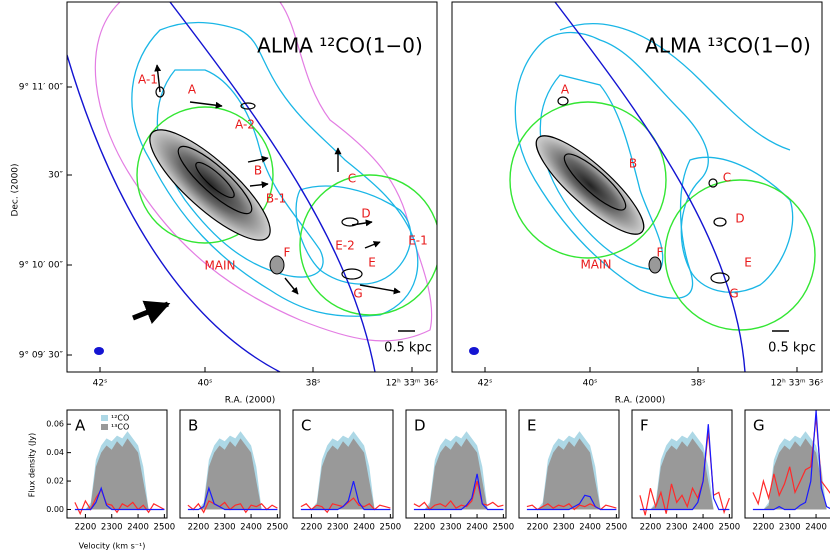  Describe the element at coordinates (420, 426) in the screenshot. I see `panel-title: D` at that location.